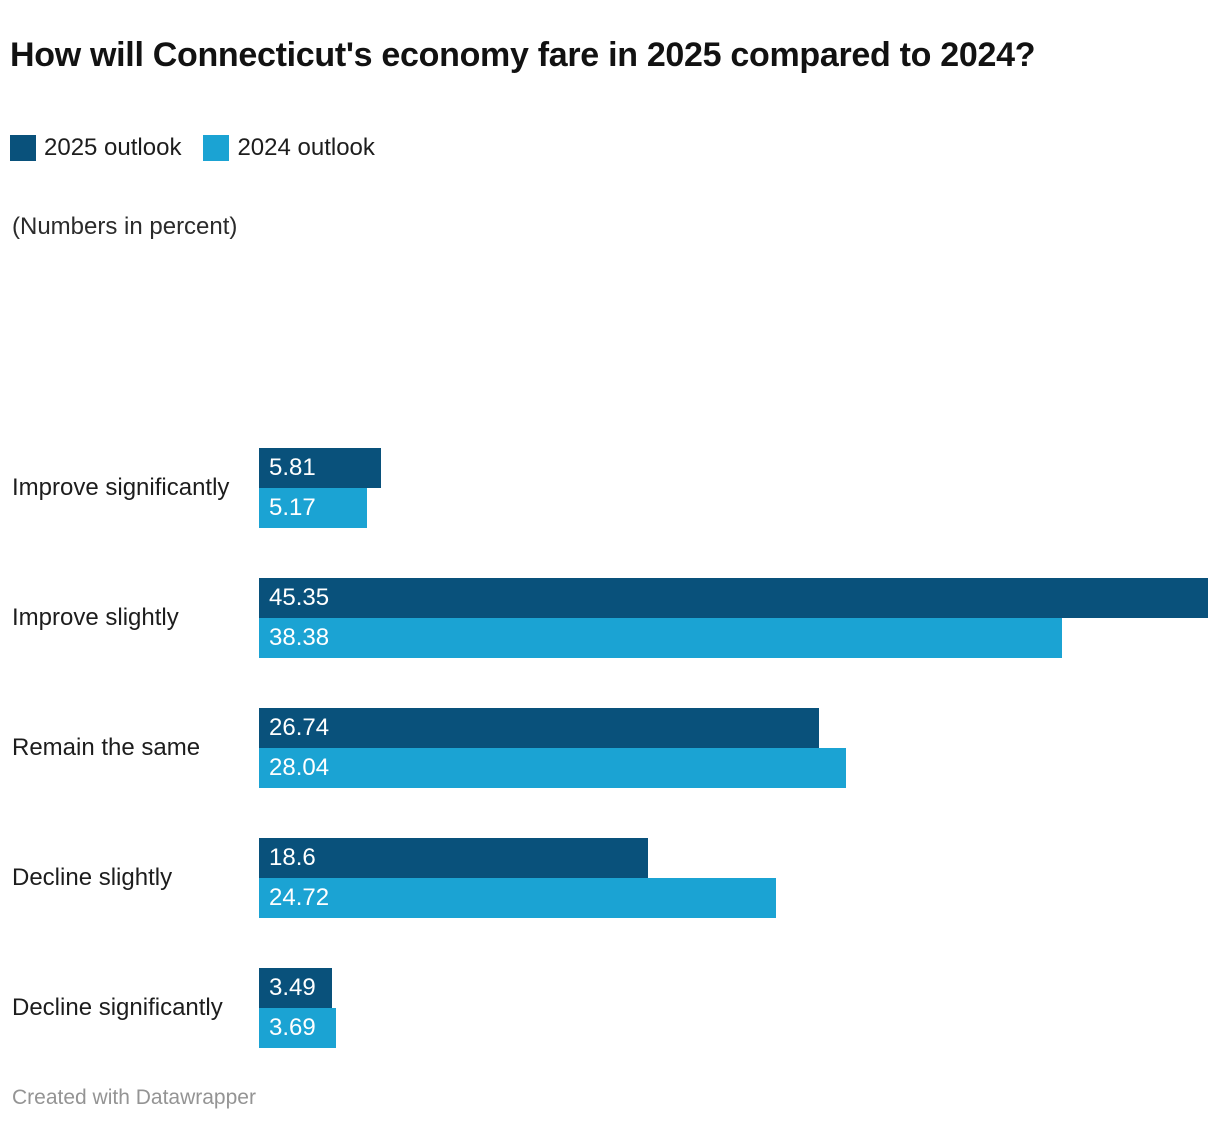  I want to click on bar-2024-outlook: 28.04, so click(552, 768).